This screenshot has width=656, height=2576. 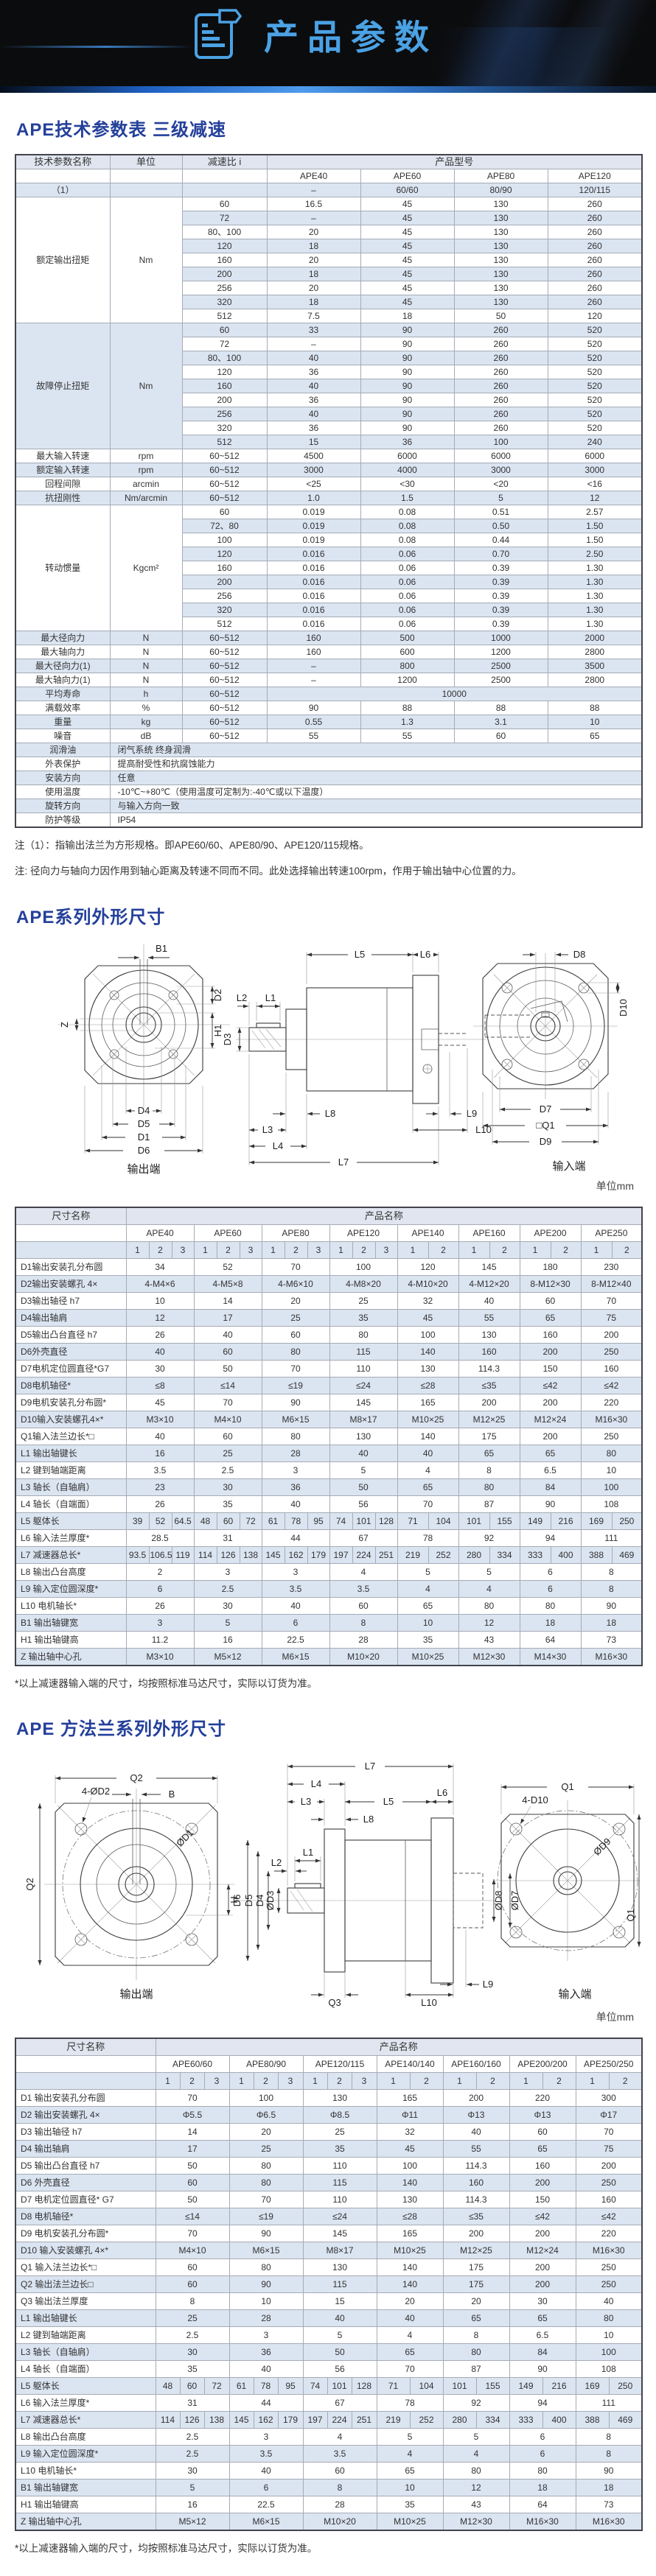 I want to click on data-cell: APE160, so click(x=489, y=1233).